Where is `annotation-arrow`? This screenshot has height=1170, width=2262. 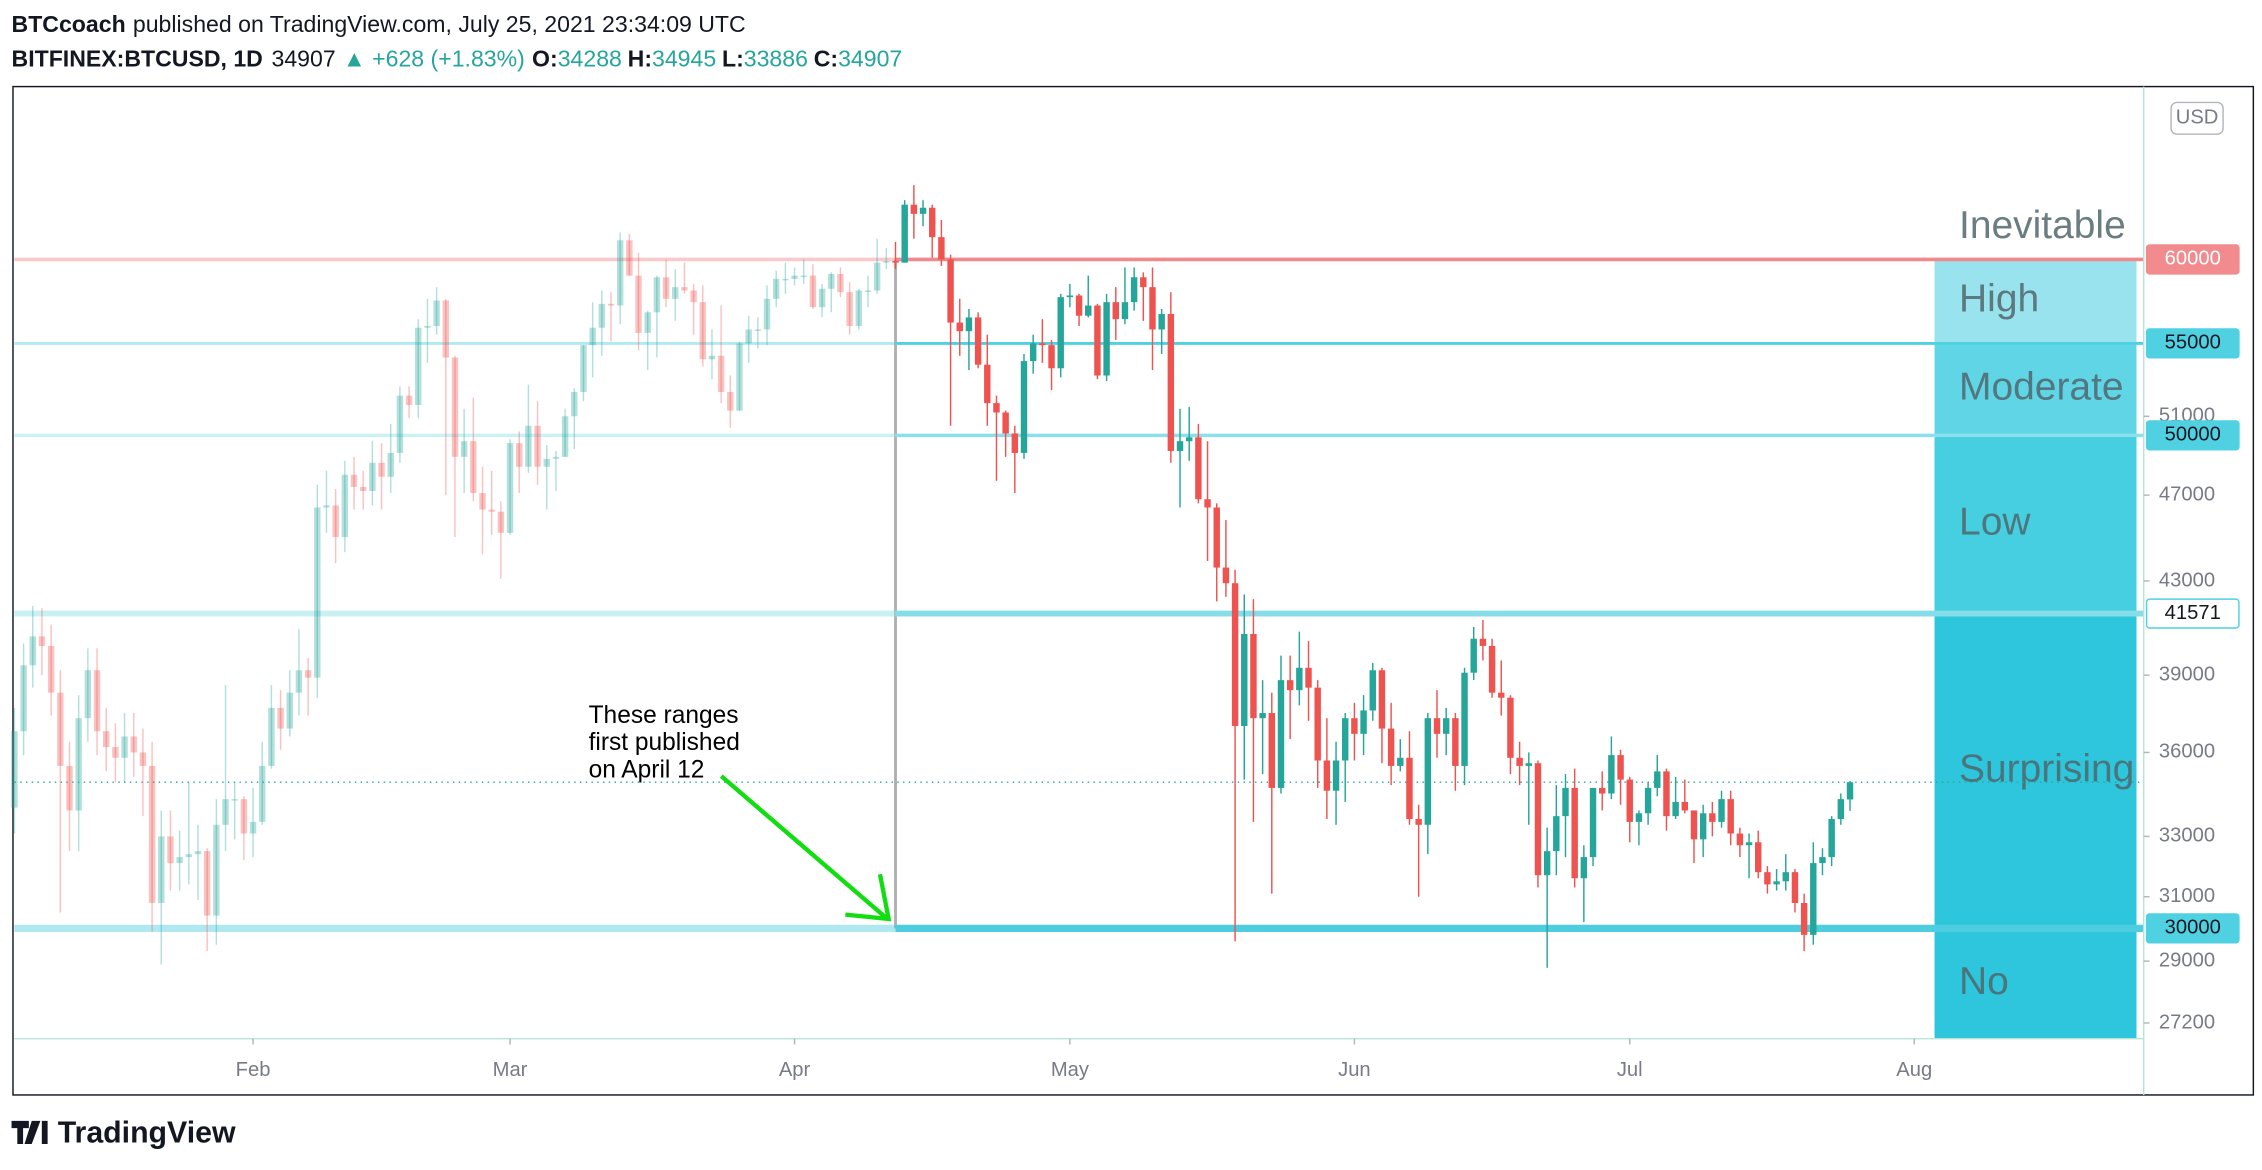 annotation-arrow is located at coordinates (803, 847).